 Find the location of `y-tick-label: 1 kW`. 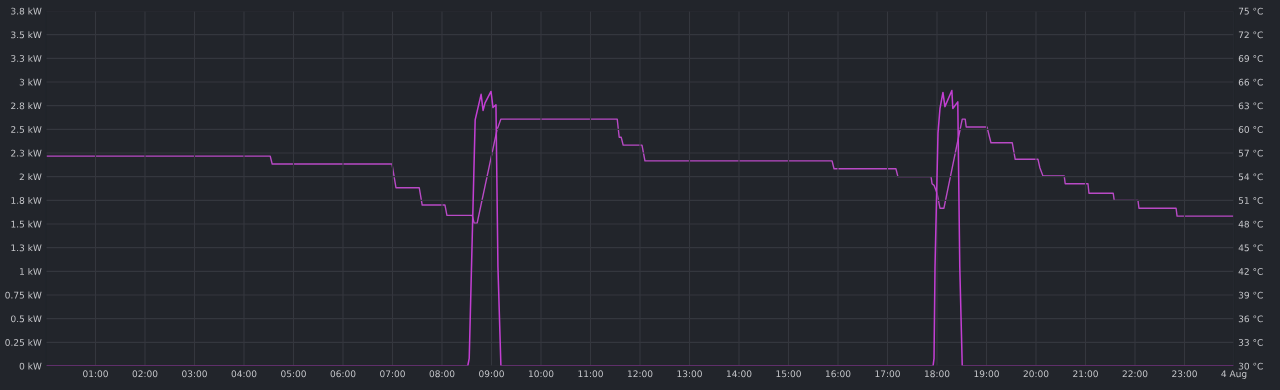

y-tick-label: 1 kW is located at coordinates (31, 271).